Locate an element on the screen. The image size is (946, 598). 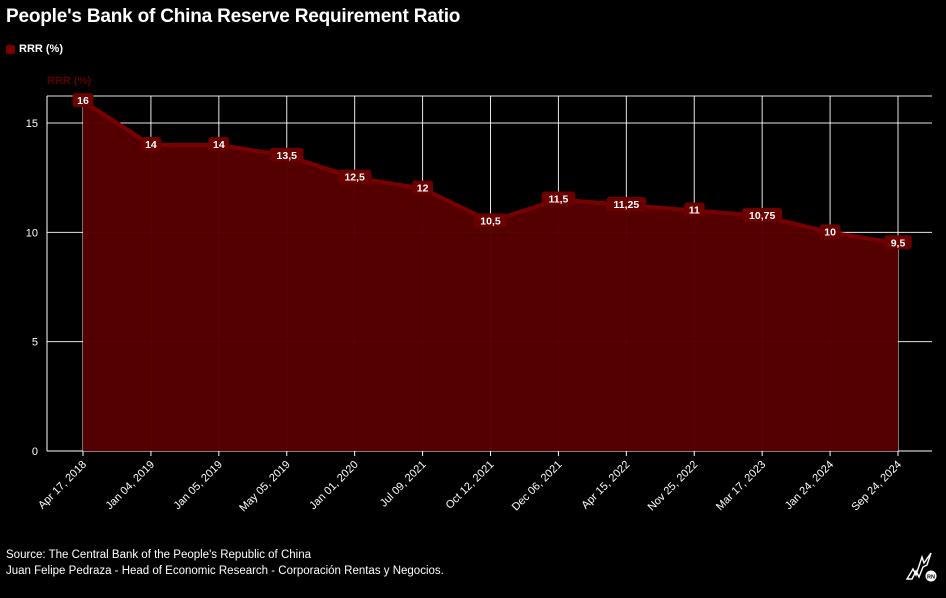
x-tick-label: Jul 09, 2021 is located at coordinates (403, 484).